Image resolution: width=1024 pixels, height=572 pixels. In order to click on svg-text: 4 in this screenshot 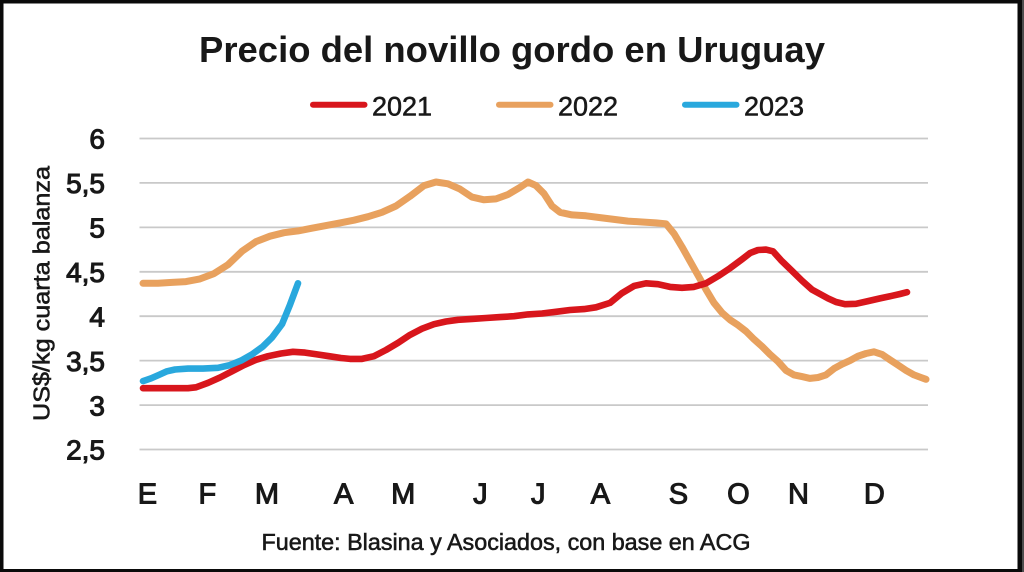, I will do `click(97, 316)`.